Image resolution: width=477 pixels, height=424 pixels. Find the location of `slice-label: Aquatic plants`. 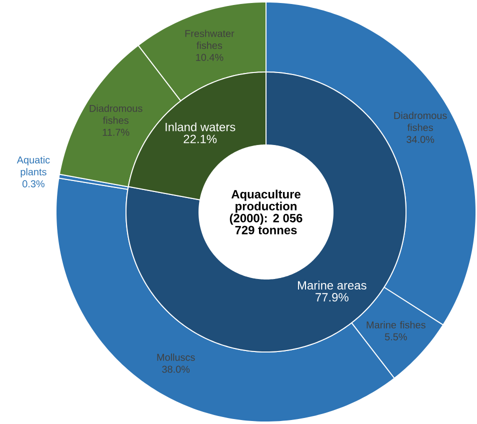

slice-label: Aquatic plants is located at coordinates (33, 167).